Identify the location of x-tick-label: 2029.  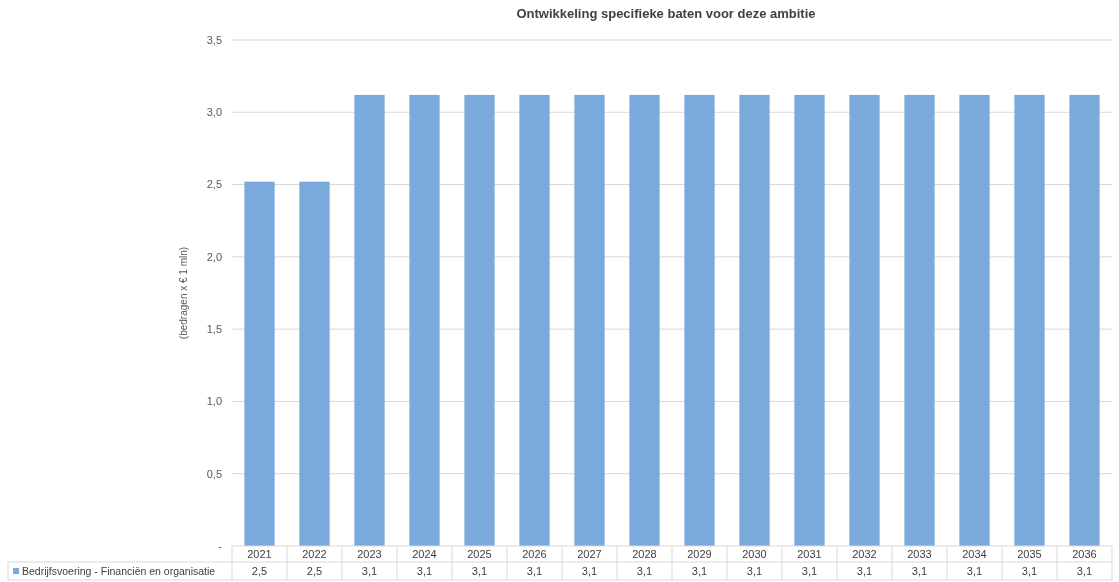
(699, 553).